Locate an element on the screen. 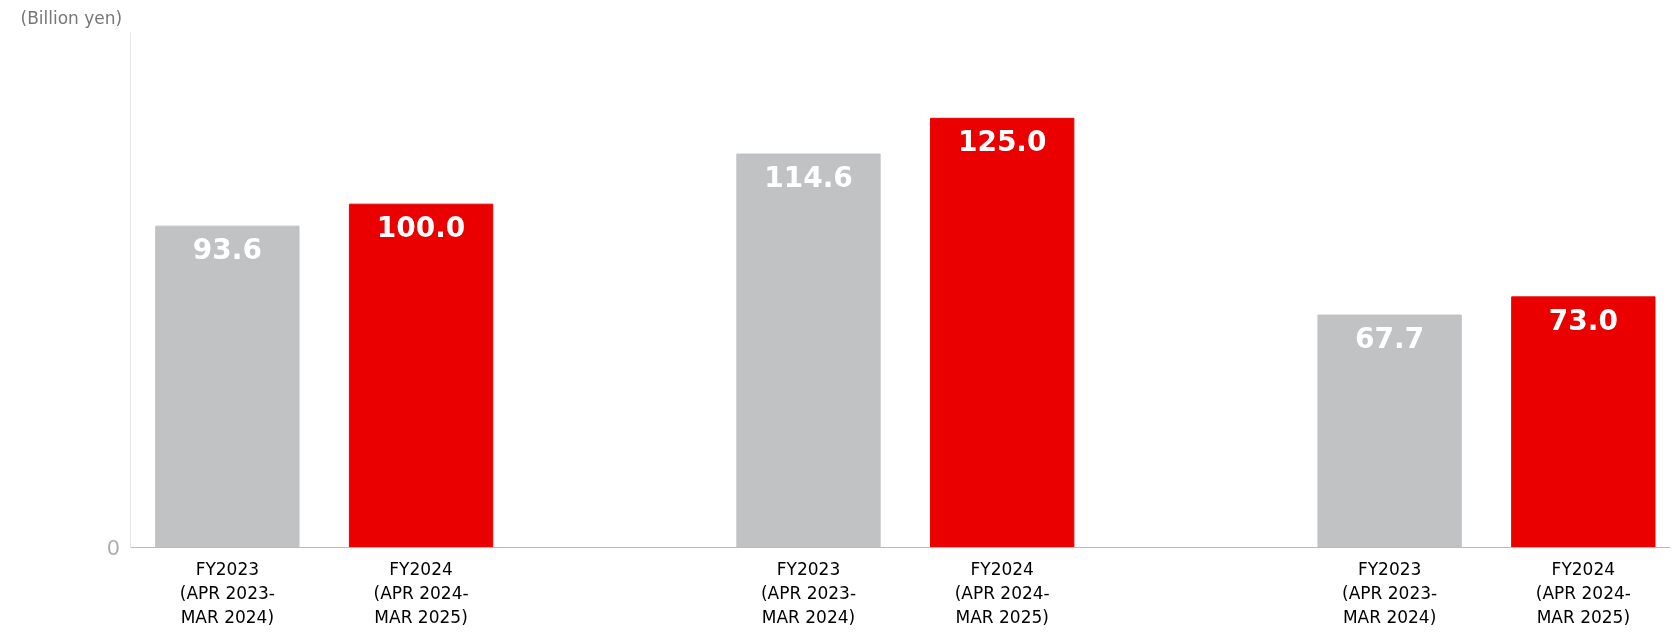 Image resolution: width=1674 pixels, height=643 pixels. data-label: 114.6 is located at coordinates (808, 178).